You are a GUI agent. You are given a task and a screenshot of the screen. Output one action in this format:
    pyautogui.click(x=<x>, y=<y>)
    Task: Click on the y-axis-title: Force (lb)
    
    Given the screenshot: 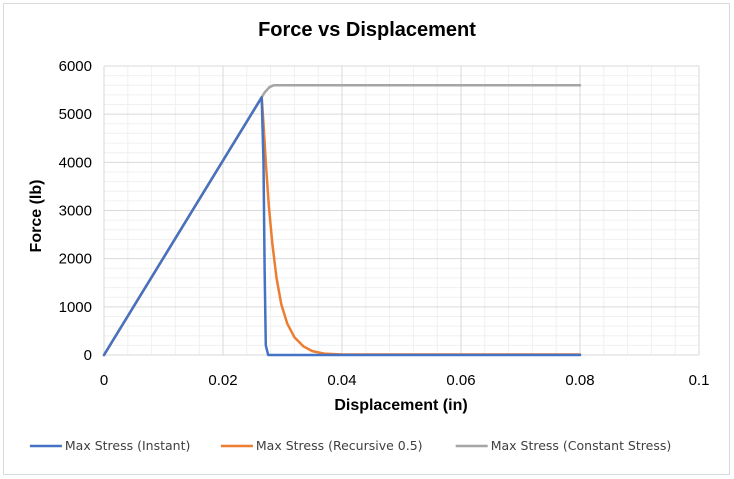 What is the action you would take?
    pyautogui.click(x=36, y=216)
    